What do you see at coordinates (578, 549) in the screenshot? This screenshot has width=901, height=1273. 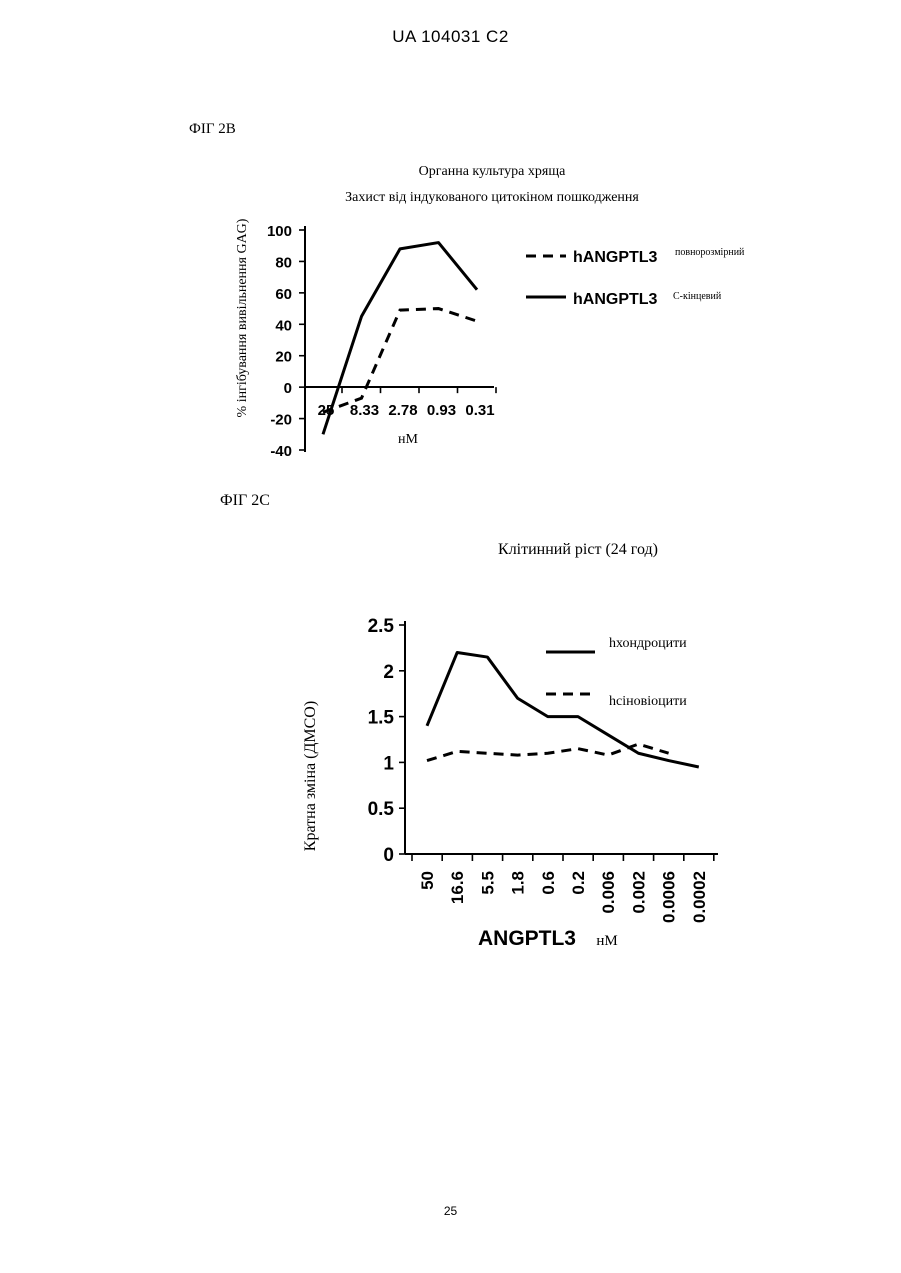 I see `chart2-title: Клітинний ріст (24 год)` at bounding box center [578, 549].